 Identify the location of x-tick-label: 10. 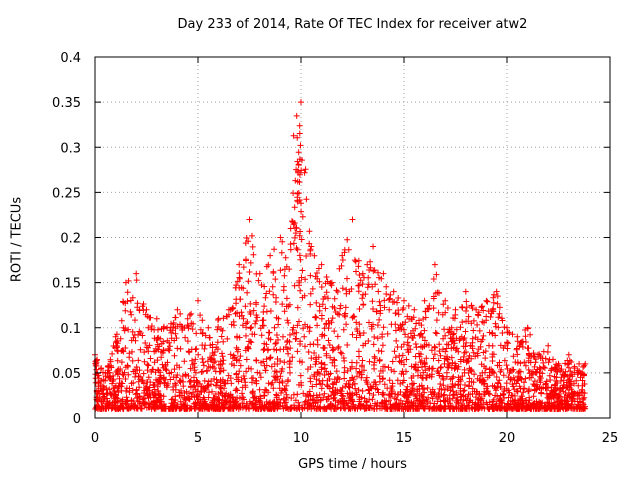
(301, 438).